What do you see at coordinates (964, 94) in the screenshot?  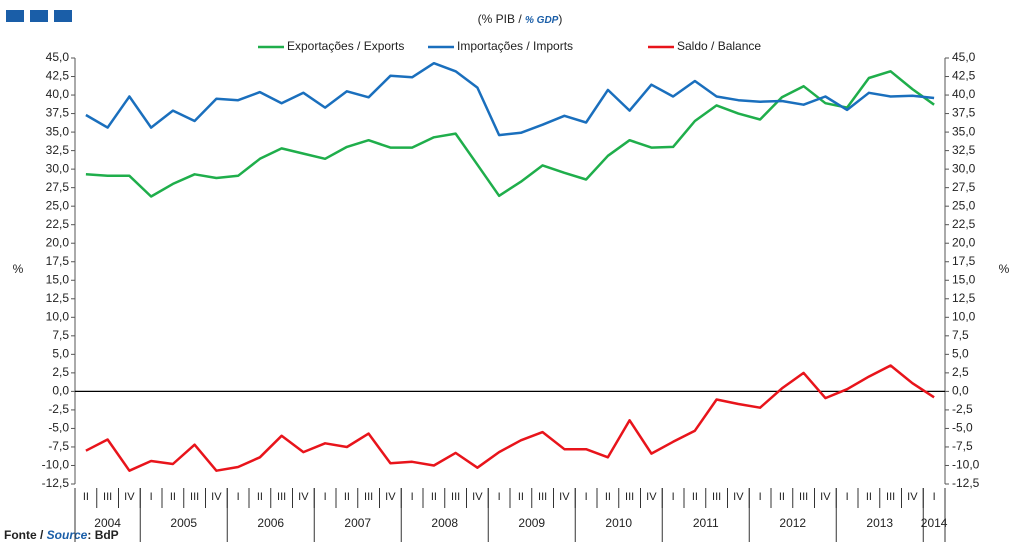 I see `y2-tick-label: 40,0` at bounding box center [964, 94].